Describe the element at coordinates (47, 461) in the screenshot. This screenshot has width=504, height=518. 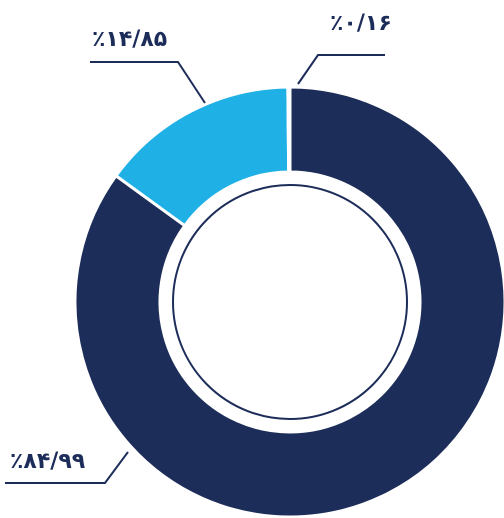
I see `data-label: ٪۸۴/۹۹` at that location.